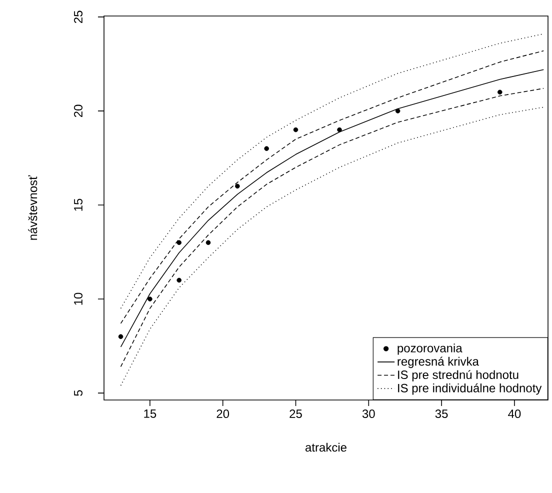  Describe the element at coordinates (150, 414) in the screenshot. I see `x-tick-label: 15` at that location.